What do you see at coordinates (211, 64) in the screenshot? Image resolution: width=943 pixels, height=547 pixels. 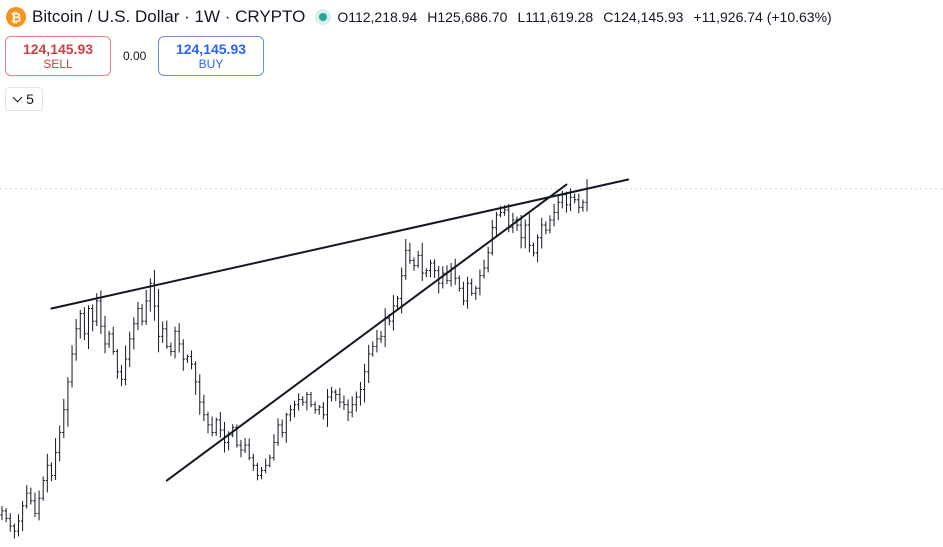 I see `buy-label: BUY` at bounding box center [211, 64].